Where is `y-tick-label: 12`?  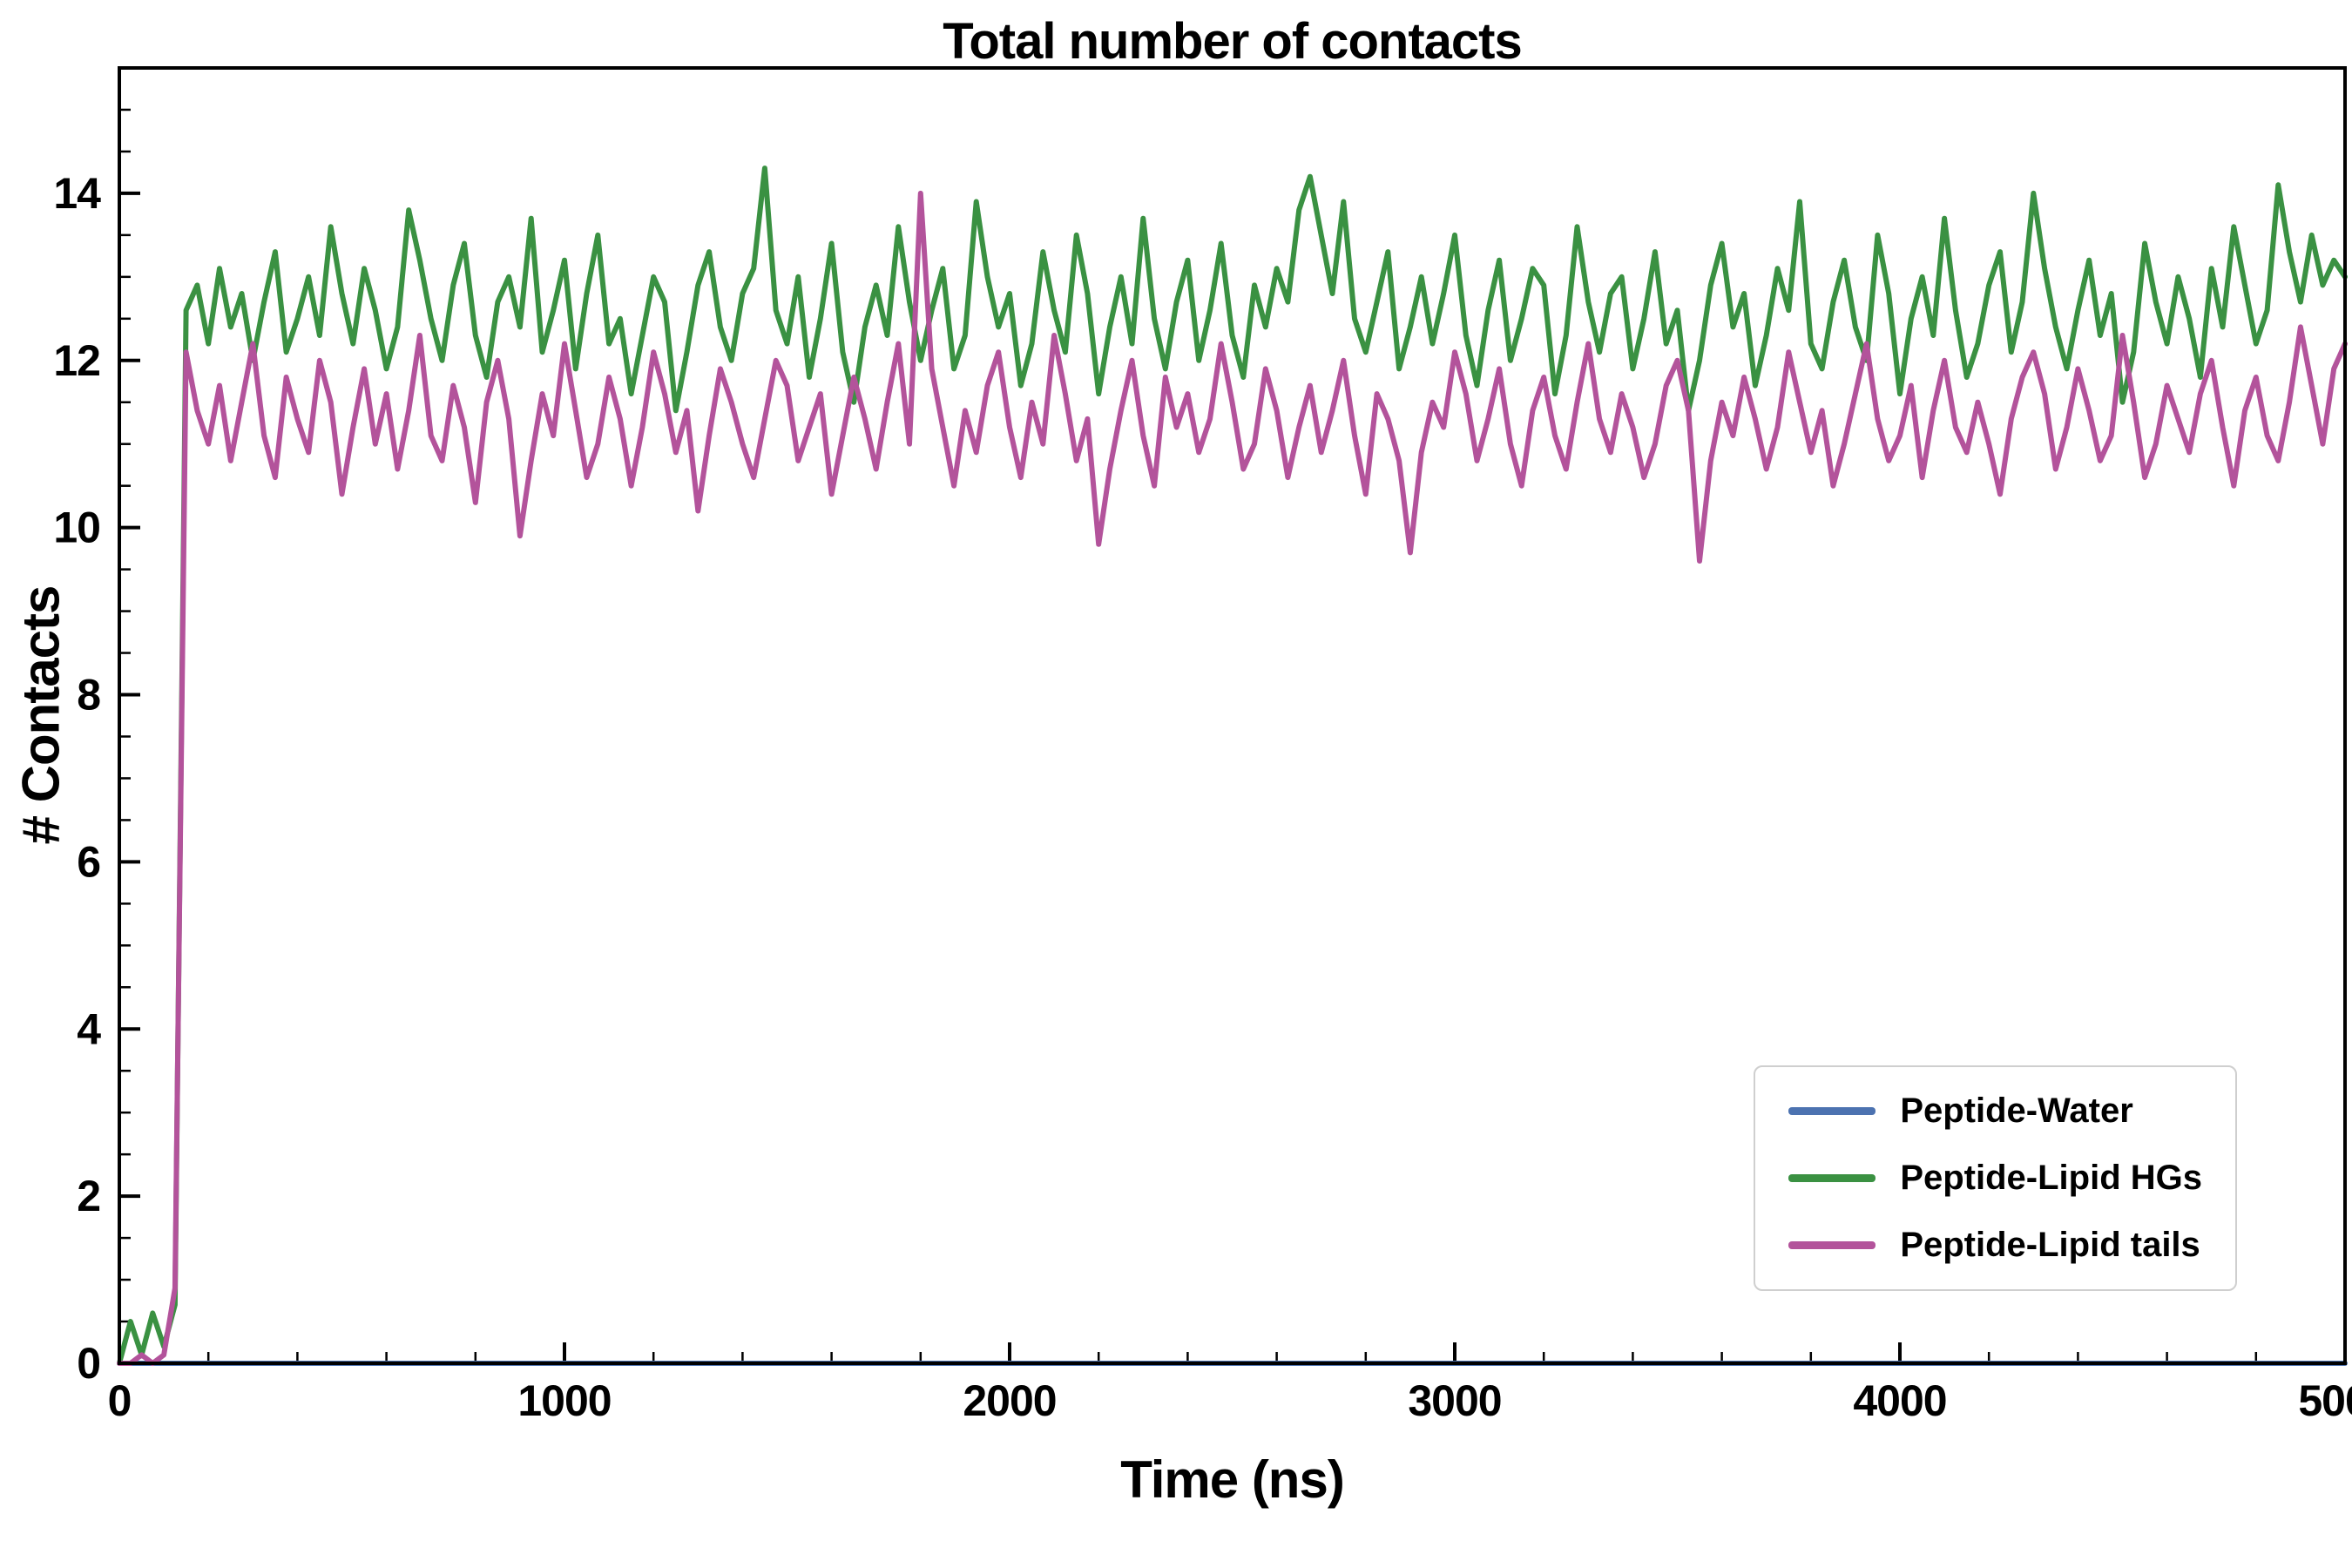 y-tick-label: 12 is located at coordinates (76, 361).